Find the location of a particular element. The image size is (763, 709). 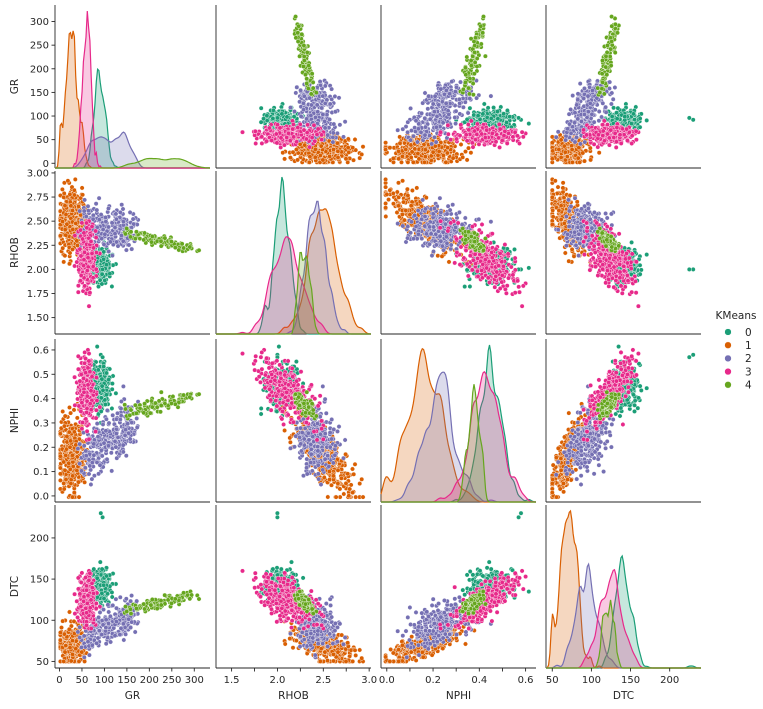

y-tick-label: 100 is located at coordinates (39, 117).